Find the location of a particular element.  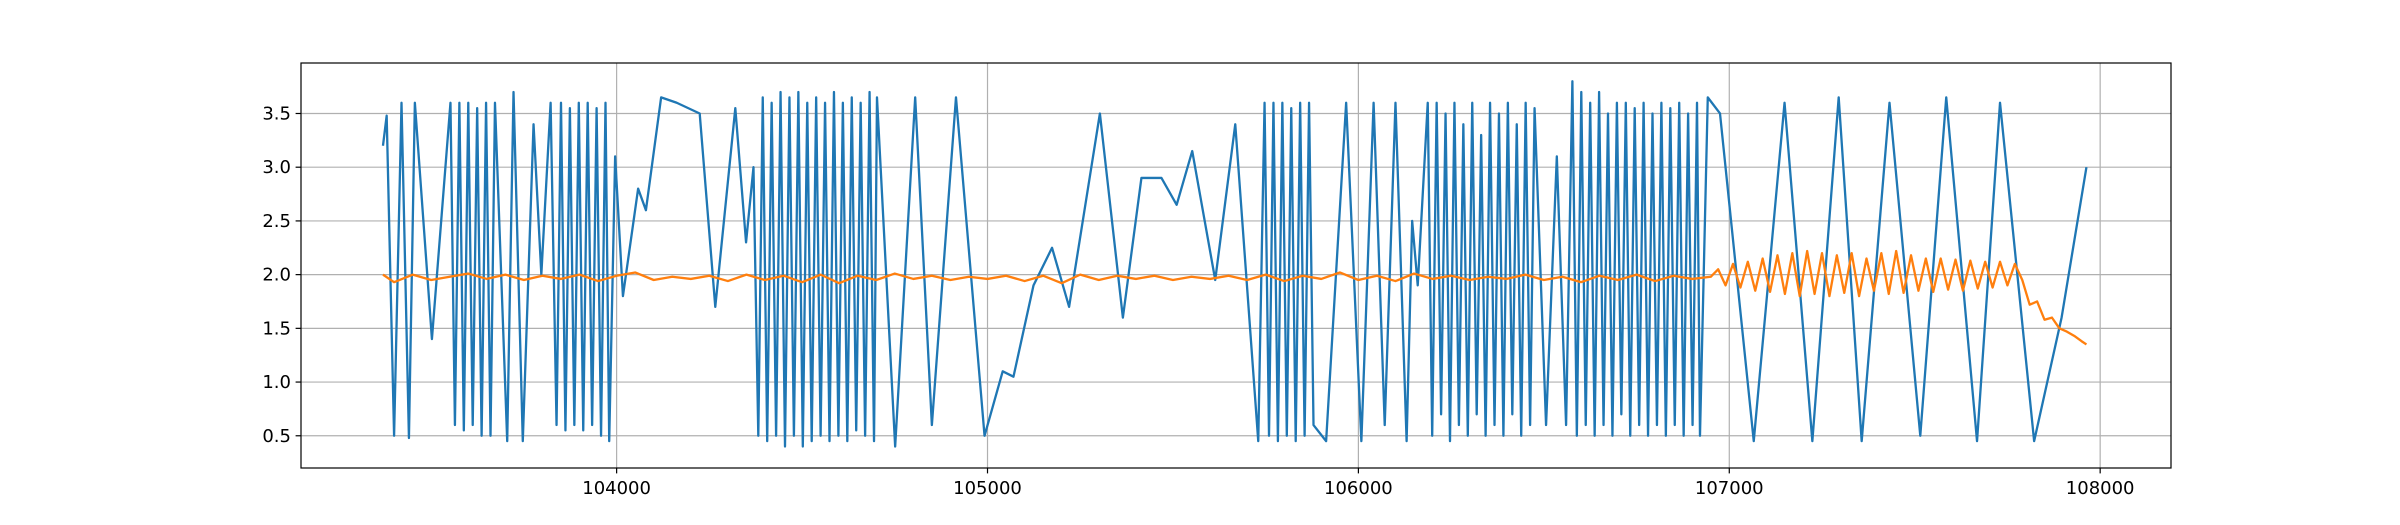

y-tick-label: 2.0 is located at coordinates (276, 275).